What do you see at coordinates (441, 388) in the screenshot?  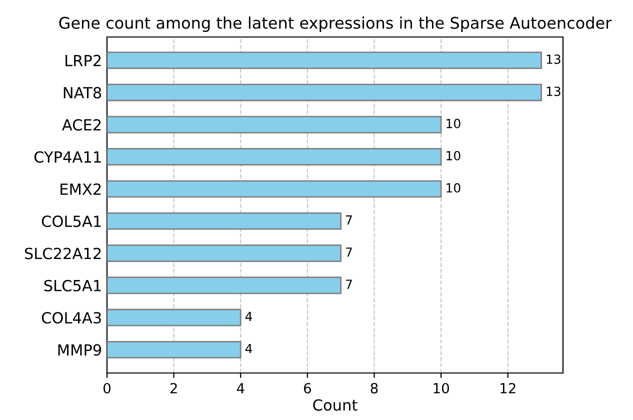 I see `x-tick-label: 10` at bounding box center [441, 388].